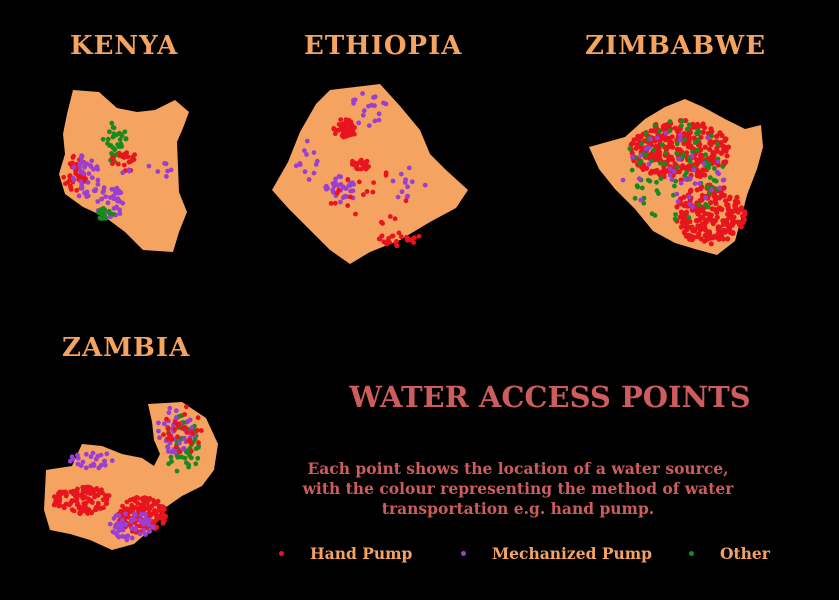 This screenshot has width=839, height=600. What do you see at coordinates (729, 553) in the screenshot?
I see `legend-item-other: Other` at bounding box center [729, 553].